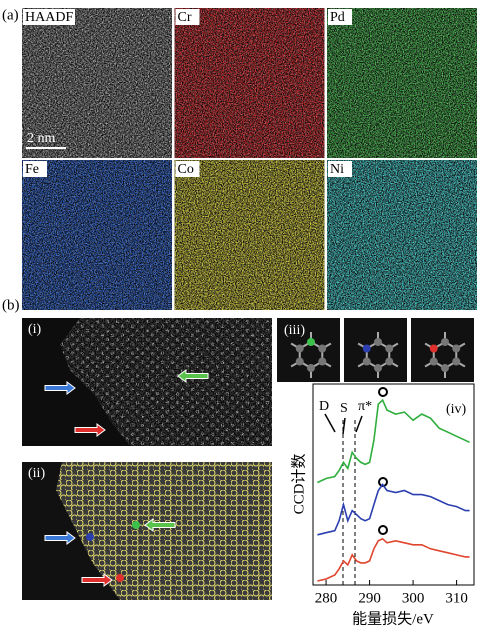  I want to click on panel-label: (b), so click(11, 305).